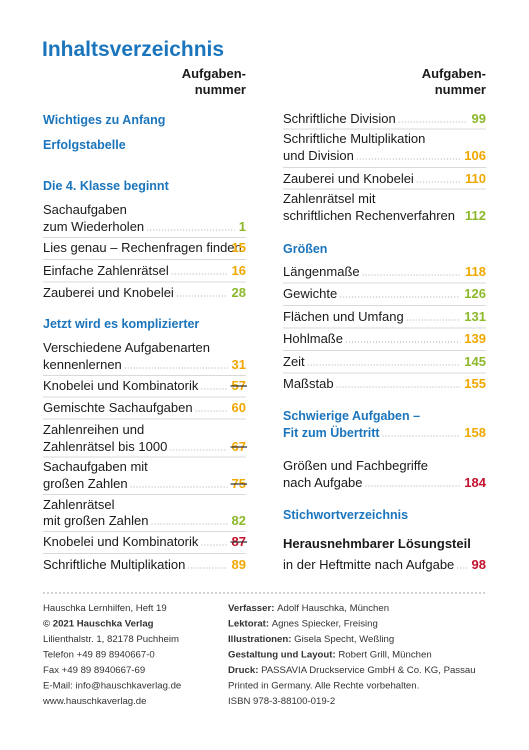 This screenshot has width=529, height=750. Describe the element at coordinates (79, 504) in the screenshot. I see `entry-text: Zahlenrätsel` at that location.